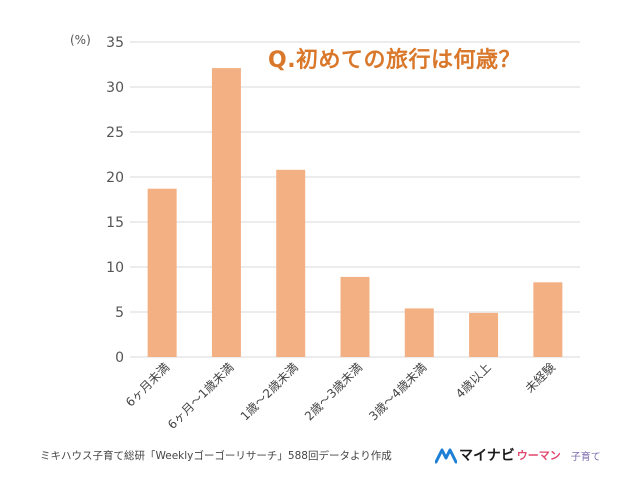  Describe the element at coordinates (269, 391) in the screenshot. I see `x-tick-label: 1歳～2歳未満` at that location.